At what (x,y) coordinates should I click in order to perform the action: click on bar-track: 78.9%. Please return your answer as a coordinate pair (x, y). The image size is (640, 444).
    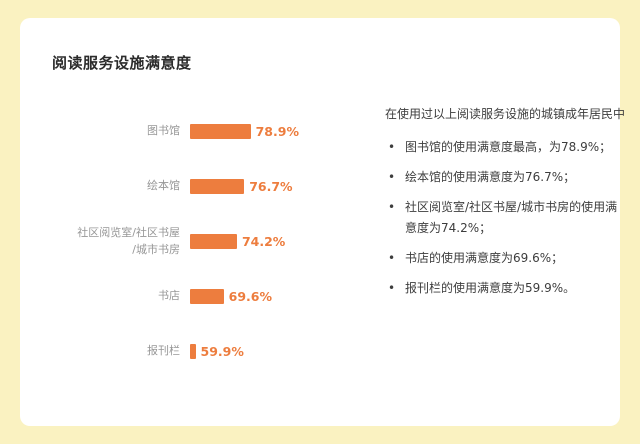
    Looking at the image, I should click on (282, 131).